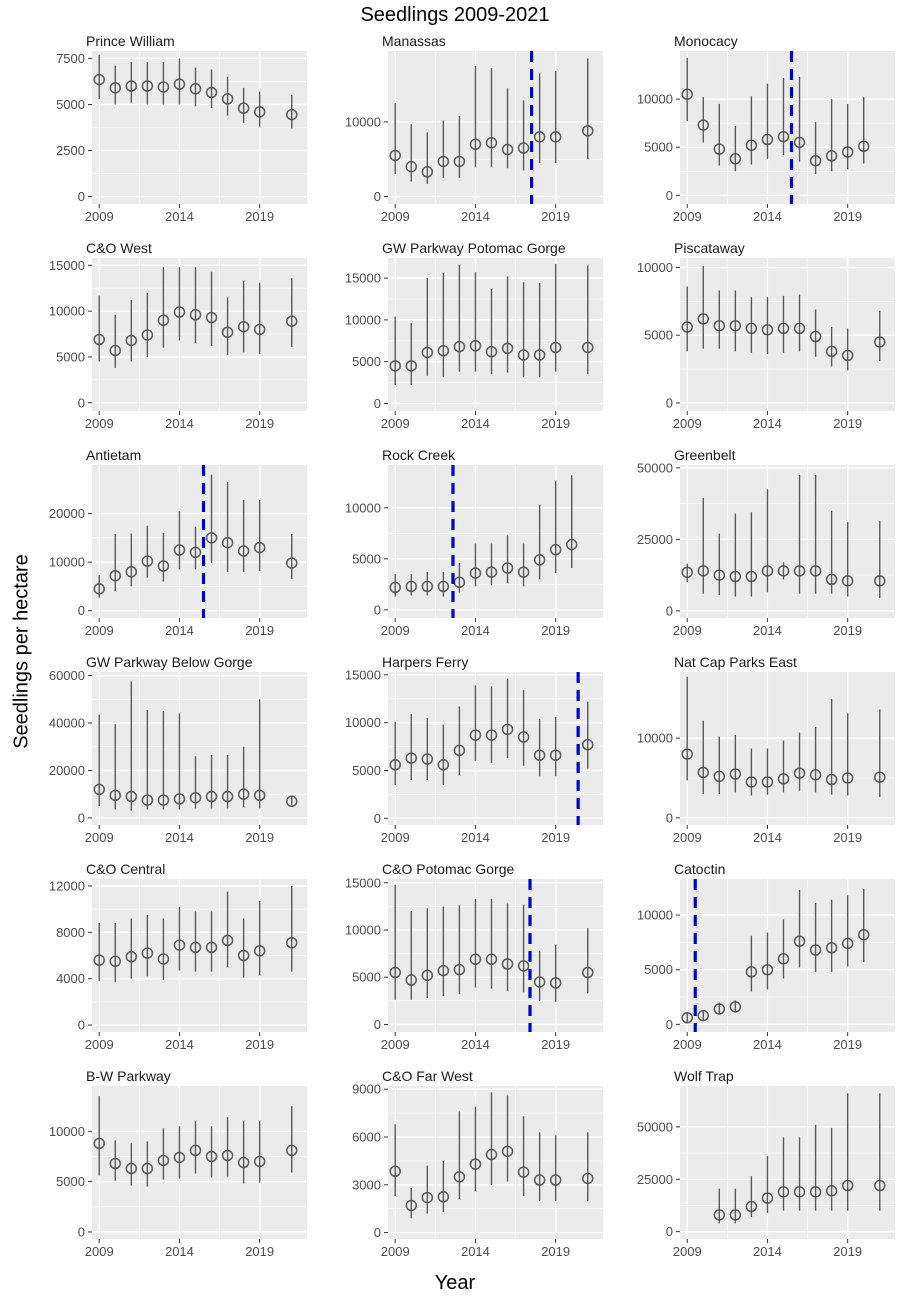 The image size is (910, 1300). What do you see at coordinates (766, 128) in the screenshot?
I see `facet-panel: 2009 2014 2019 0 5000 10000 Monocacy` at bounding box center [766, 128].